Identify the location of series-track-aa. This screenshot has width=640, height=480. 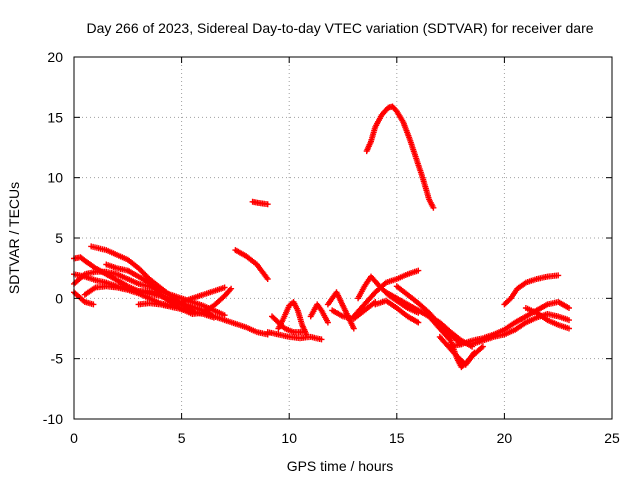
(531, 290).